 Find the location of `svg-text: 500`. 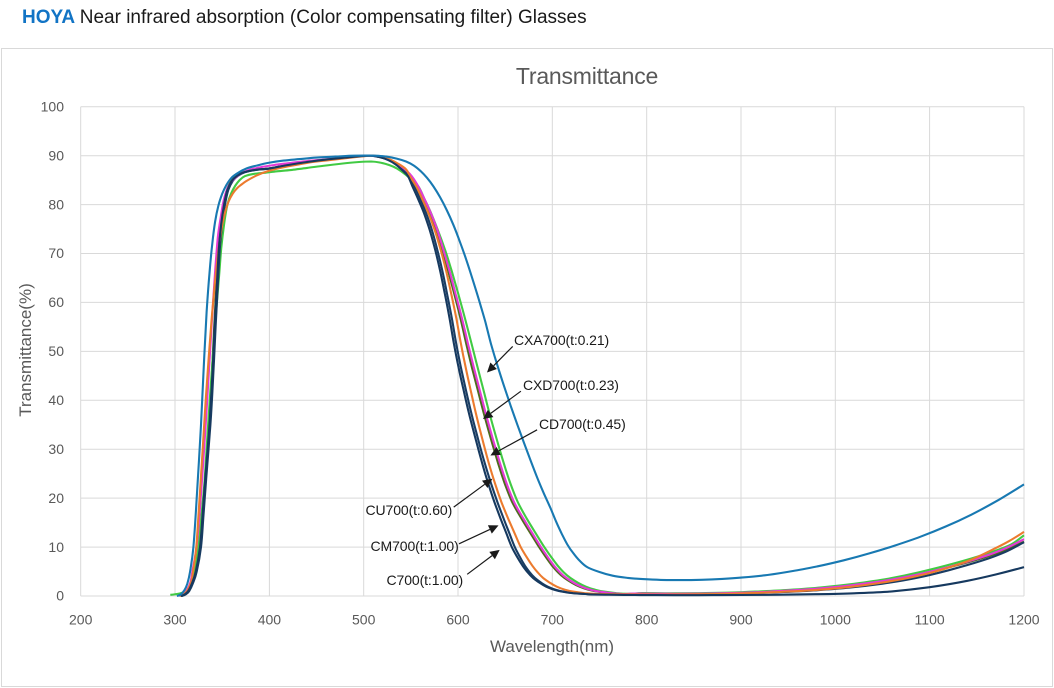

svg-text: 500 is located at coordinates (364, 620).